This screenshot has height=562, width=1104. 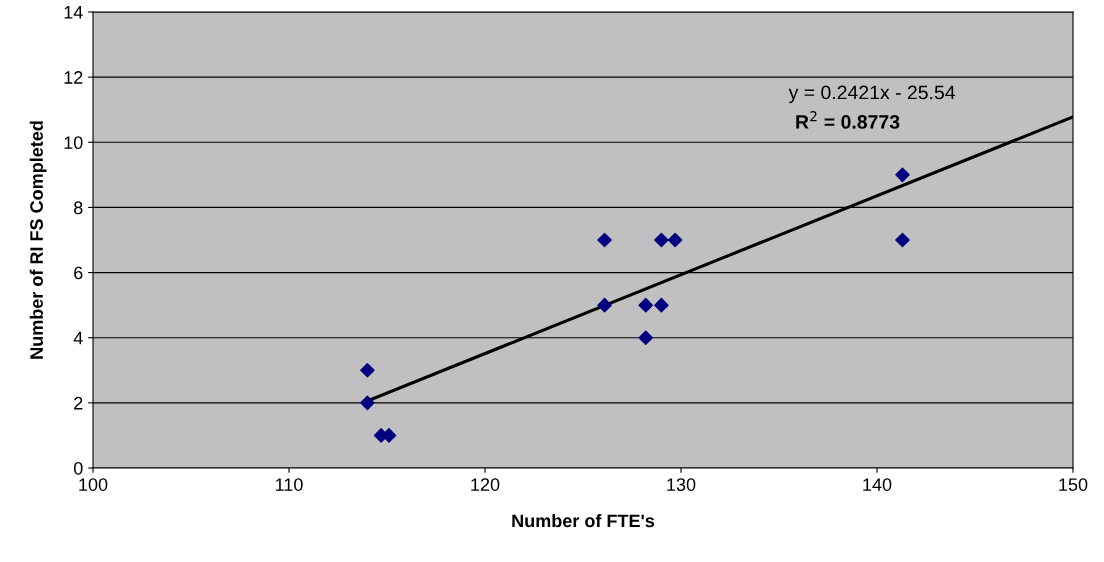 I want to click on x-tick-label: 140, so click(x=877, y=484).